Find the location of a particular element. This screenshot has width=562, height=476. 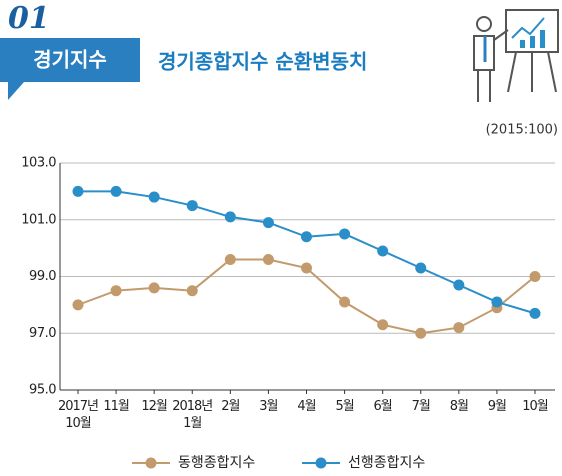

unit-label: (2015:100) is located at coordinates (522, 130).